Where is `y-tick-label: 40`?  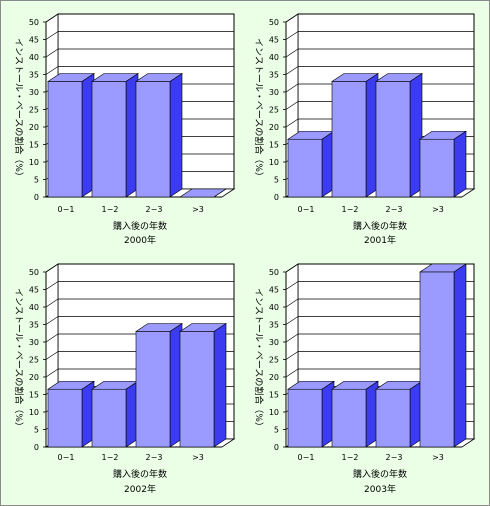 y-tick-label: 40 is located at coordinates (274, 307).